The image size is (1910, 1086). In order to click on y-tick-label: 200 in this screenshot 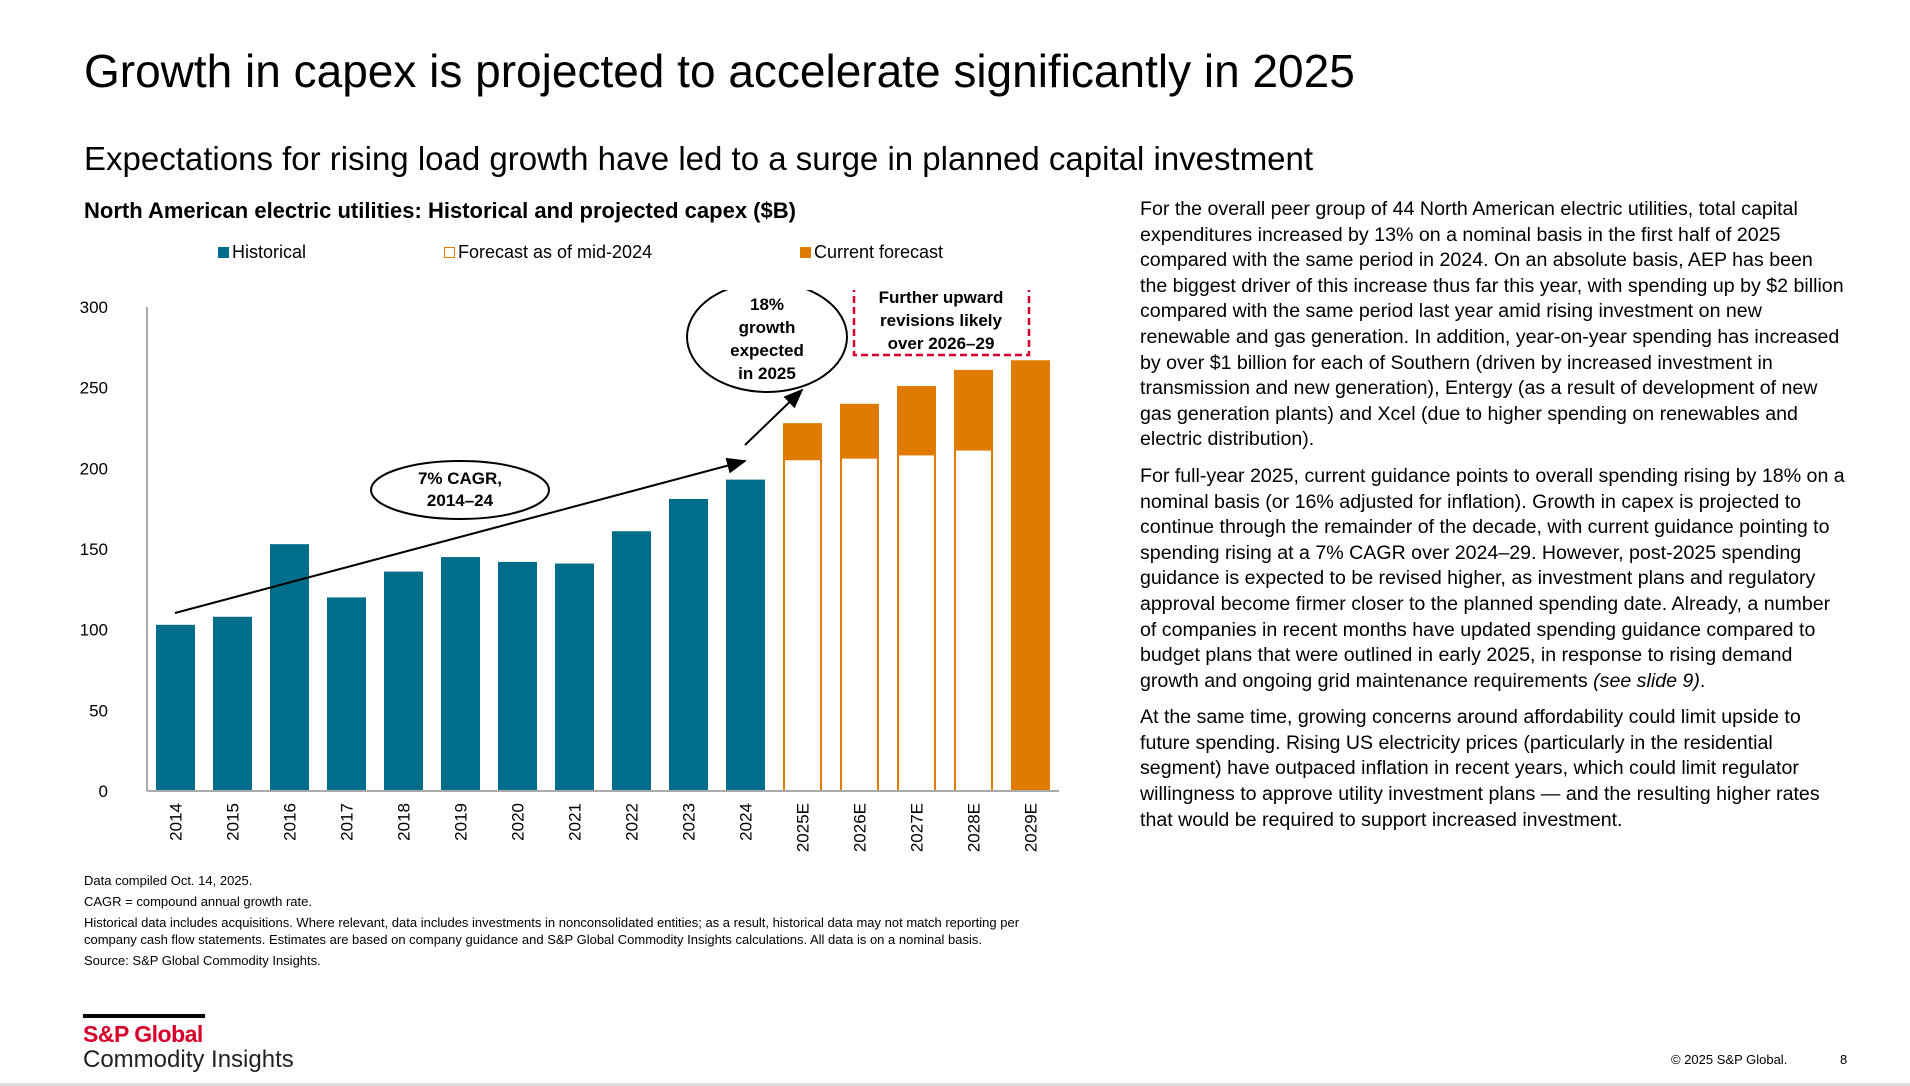, I will do `click(94, 468)`.